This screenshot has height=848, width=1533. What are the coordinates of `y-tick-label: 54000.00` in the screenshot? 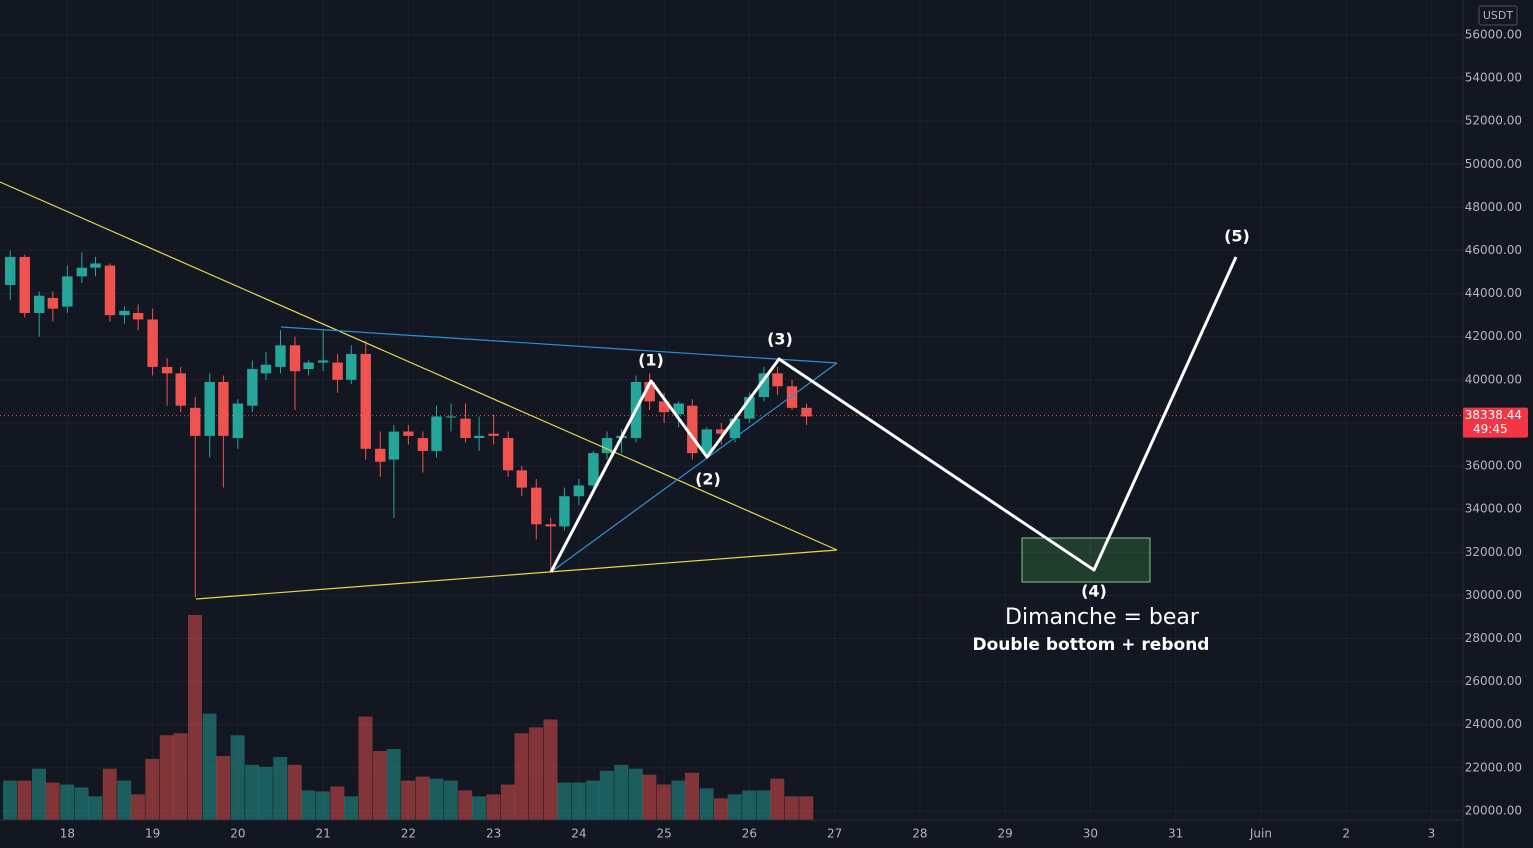 It's located at (1493, 78).